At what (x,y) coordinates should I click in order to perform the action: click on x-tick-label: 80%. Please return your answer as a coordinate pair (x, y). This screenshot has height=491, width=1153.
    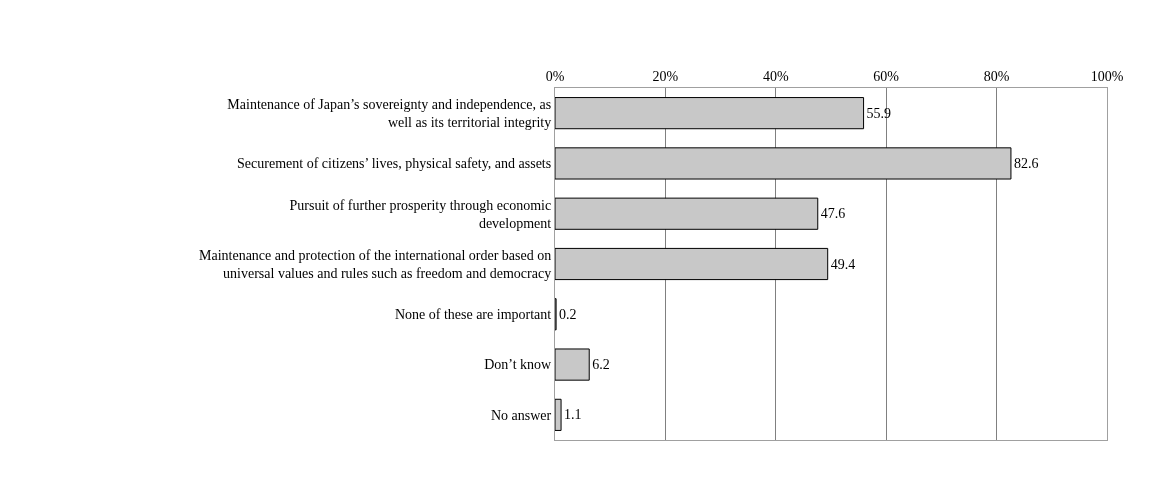
    Looking at the image, I should click on (996, 77).